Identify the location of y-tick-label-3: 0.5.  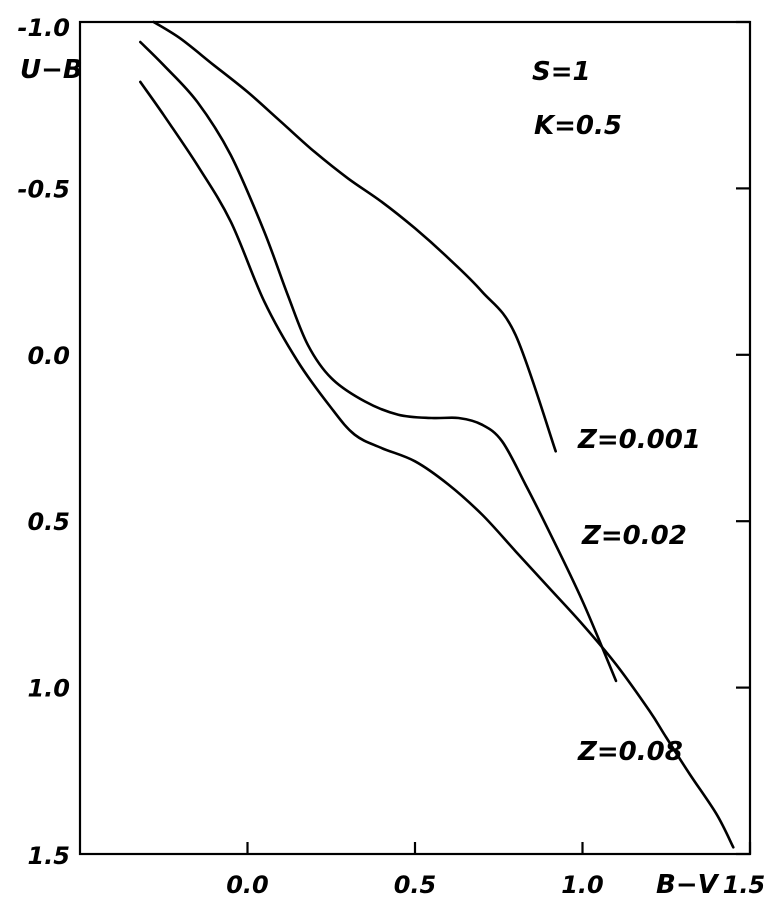
(48, 522).